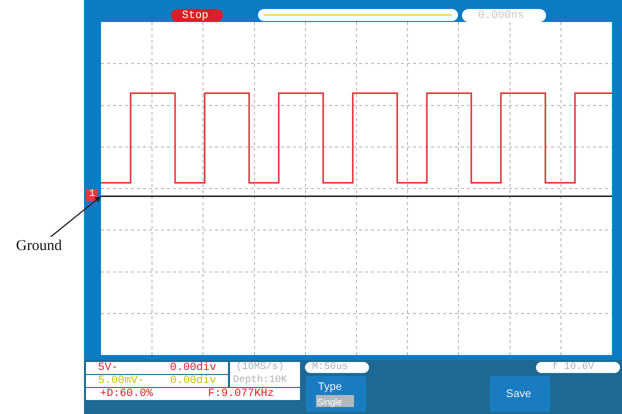 The height and width of the screenshot is (414, 622). What do you see at coordinates (330, 368) in the screenshot?
I see `text: M:50us` at bounding box center [330, 368].